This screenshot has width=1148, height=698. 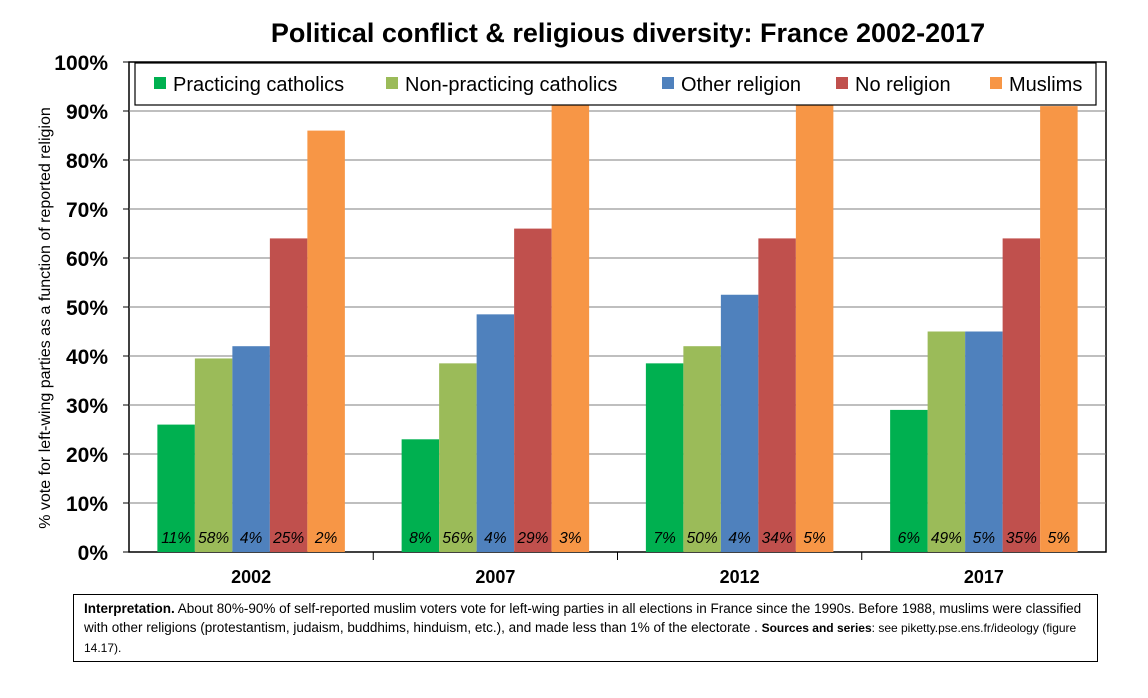 I want to click on y-tick-label: 40%, so click(x=87, y=357).